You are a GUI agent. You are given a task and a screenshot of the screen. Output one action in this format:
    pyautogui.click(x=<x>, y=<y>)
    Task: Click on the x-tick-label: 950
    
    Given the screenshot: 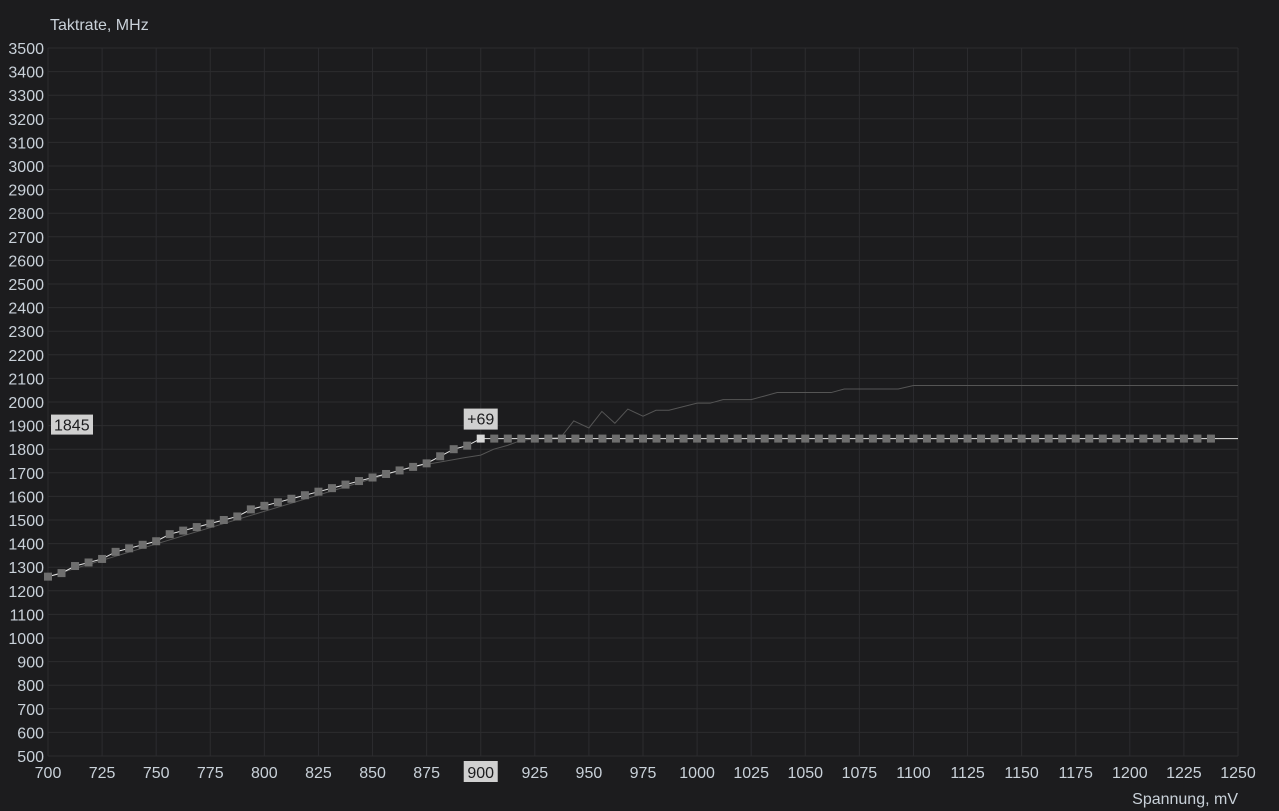 What is the action you would take?
    pyautogui.click(x=589, y=773)
    